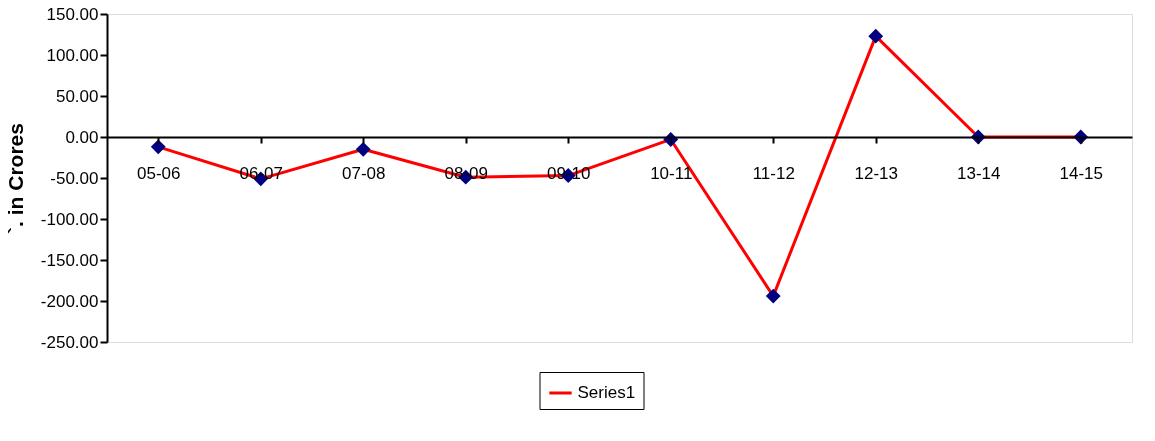 This screenshot has width=1155, height=441. What do you see at coordinates (606, 392) in the screenshot?
I see `legend-label: Series1` at bounding box center [606, 392].